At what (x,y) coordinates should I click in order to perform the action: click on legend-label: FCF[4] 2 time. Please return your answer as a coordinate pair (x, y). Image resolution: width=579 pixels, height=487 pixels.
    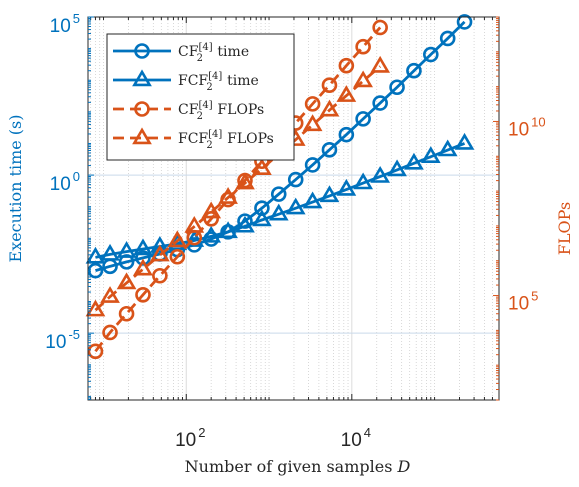
    Looking at the image, I should click on (218, 82).